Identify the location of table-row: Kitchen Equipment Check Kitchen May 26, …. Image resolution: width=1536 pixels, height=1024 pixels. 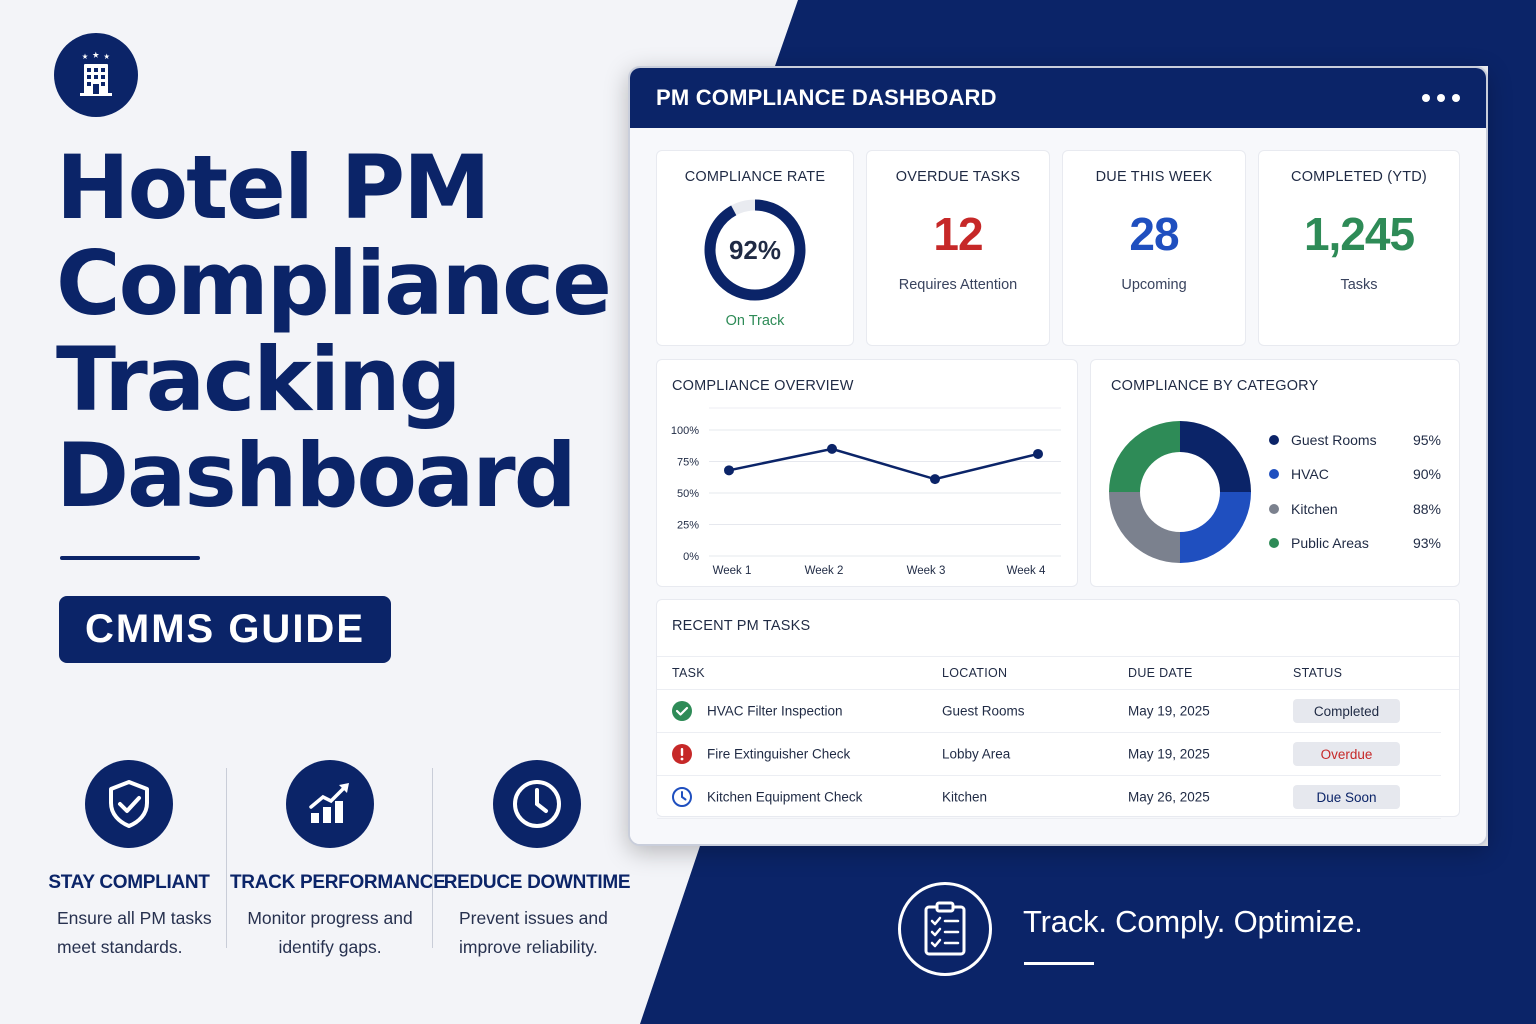
(1049, 797).